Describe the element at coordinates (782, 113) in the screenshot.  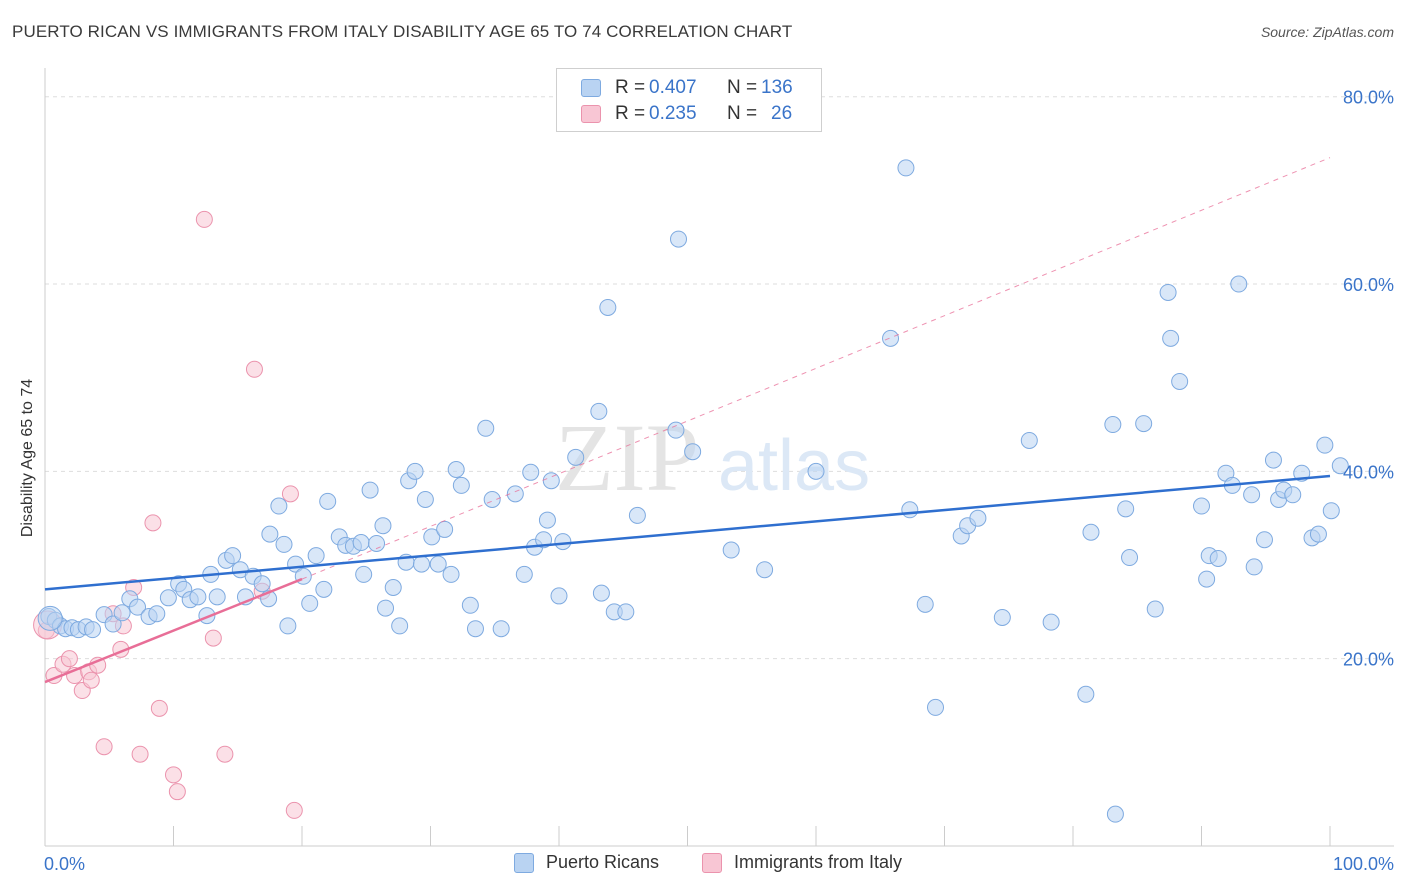
I see `n-value: 26` at that location.